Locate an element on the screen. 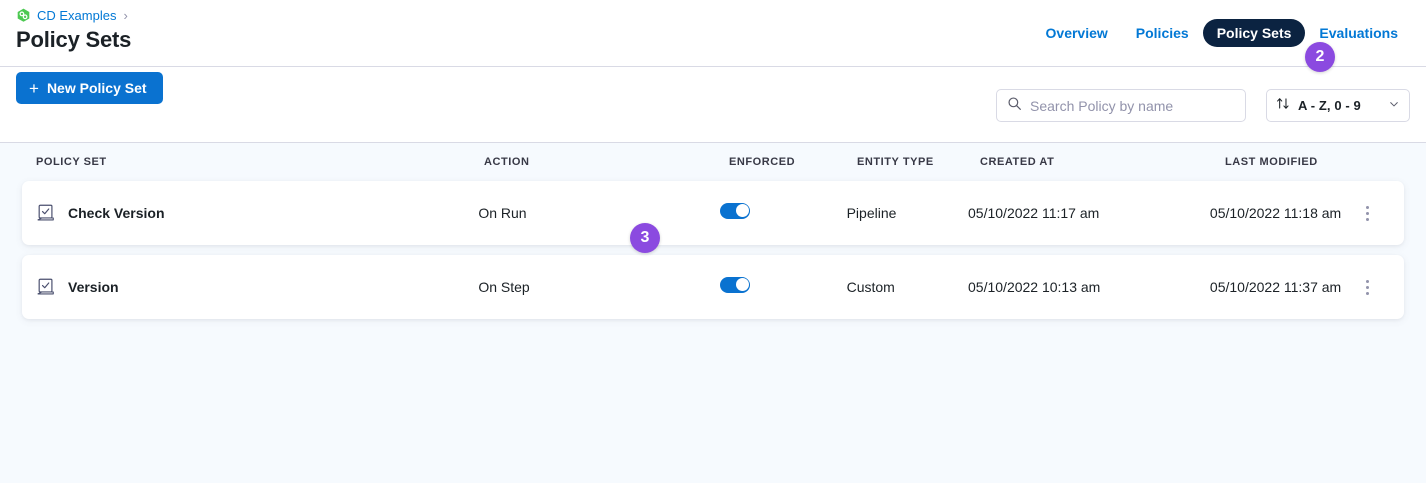  column-header-action: ACTION is located at coordinates (507, 162).